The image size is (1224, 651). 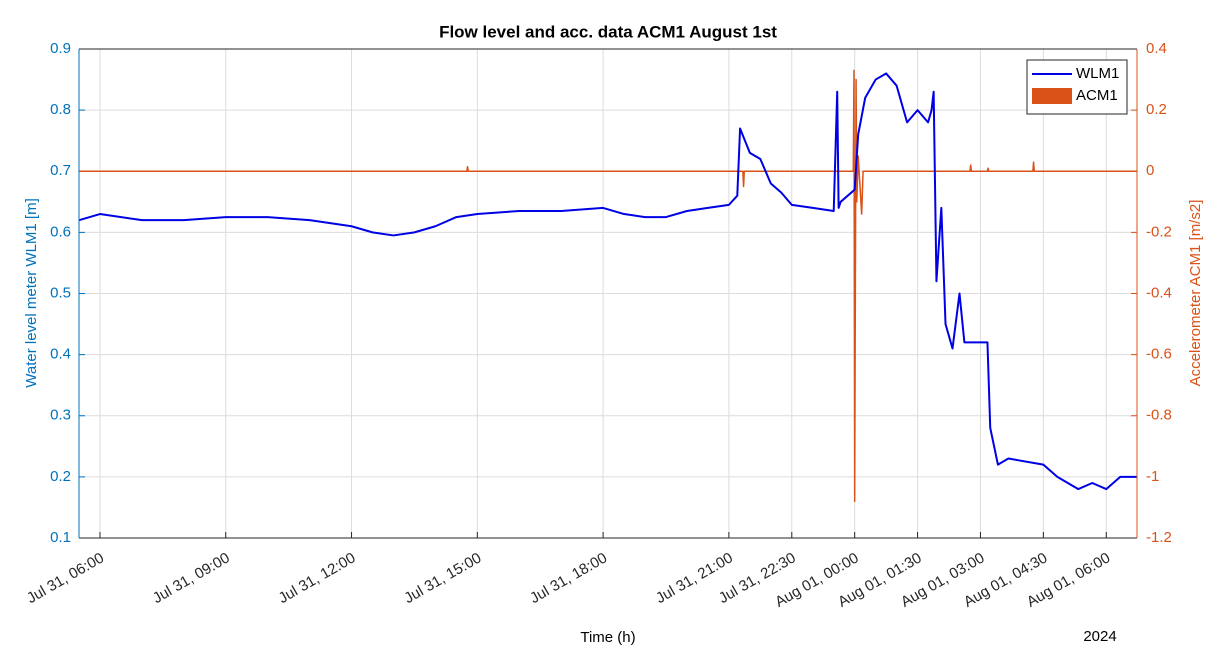 I want to click on y2-tick-label: 0.2, so click(x=1156, y=109).